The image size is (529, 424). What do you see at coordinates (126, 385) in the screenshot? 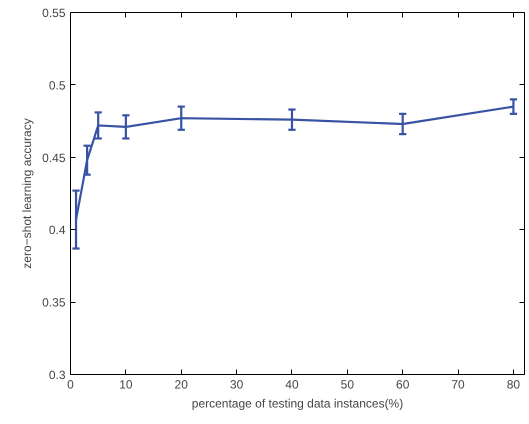
I see `x-tick-label: 10` at bounding box center [126, 385].